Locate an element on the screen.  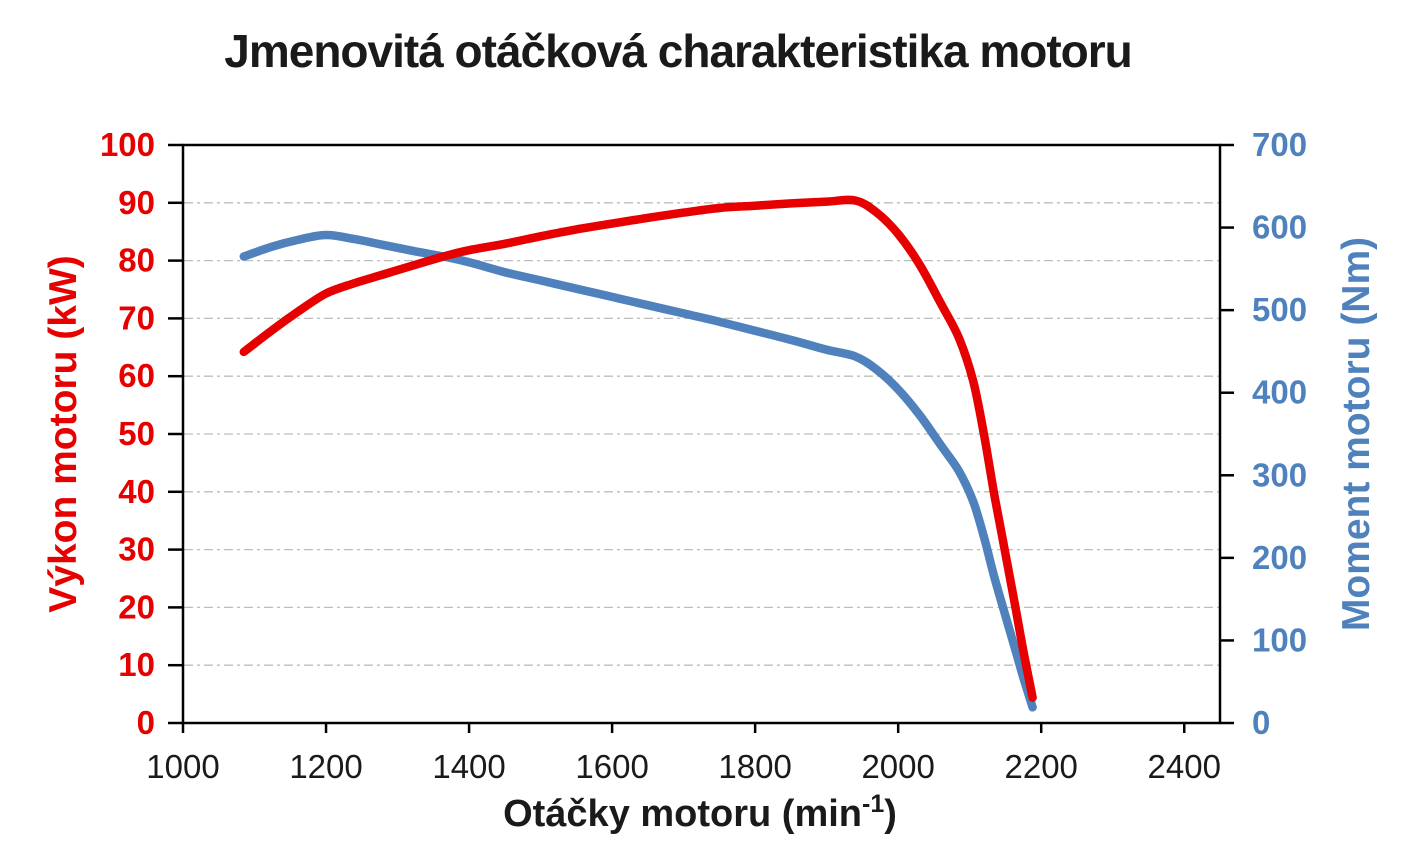
left-tick-label: 70 is located at coordinates (136, 317).